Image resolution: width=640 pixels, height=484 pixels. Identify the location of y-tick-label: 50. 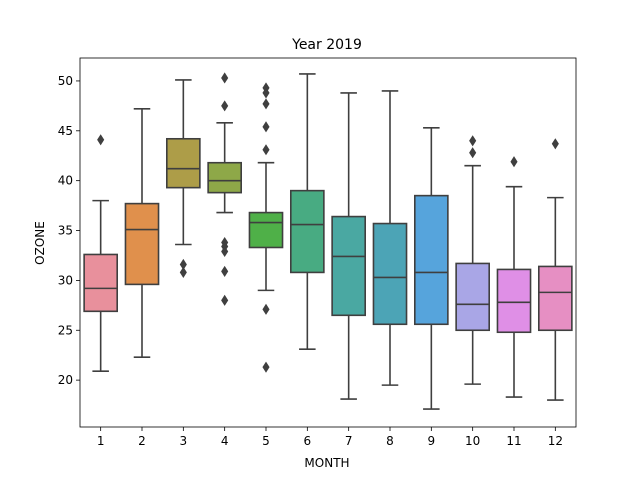
(65, 81).